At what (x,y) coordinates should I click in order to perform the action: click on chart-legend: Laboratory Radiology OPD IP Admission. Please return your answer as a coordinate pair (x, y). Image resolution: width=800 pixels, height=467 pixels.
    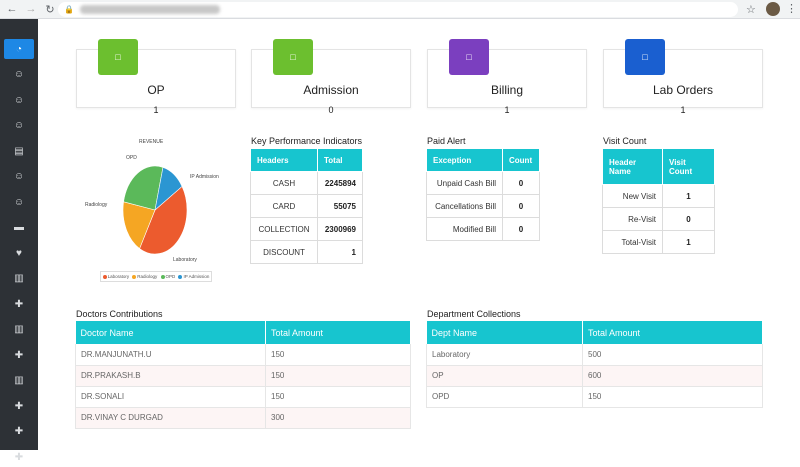
    Looking at the image, I should click on (156, 276).